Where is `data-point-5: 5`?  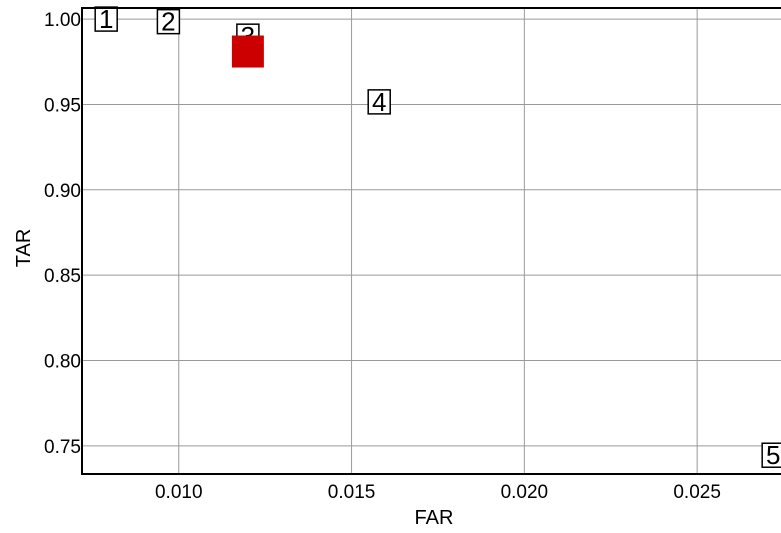 data-point-5: 5 is located at coordinates (771, 455).